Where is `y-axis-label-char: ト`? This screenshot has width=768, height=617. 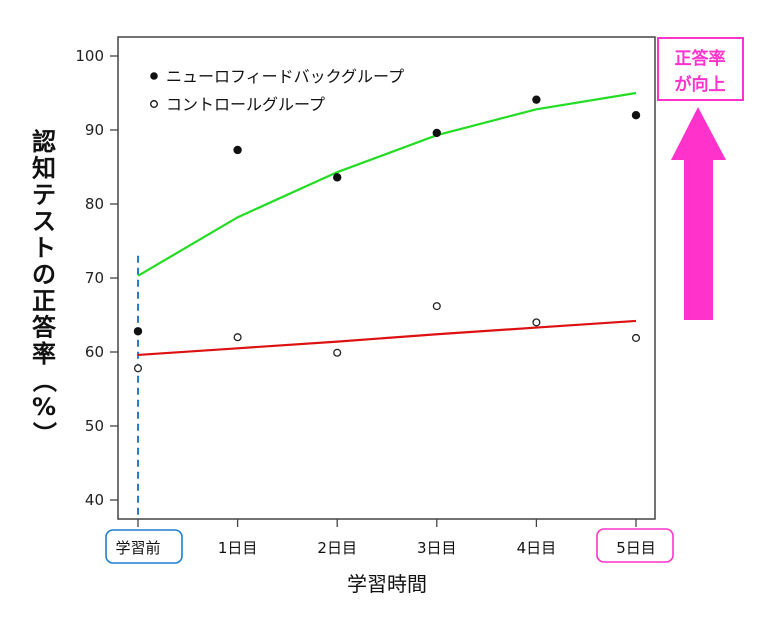
y-axis-label-char: ト is located at coordinates (44, 248).